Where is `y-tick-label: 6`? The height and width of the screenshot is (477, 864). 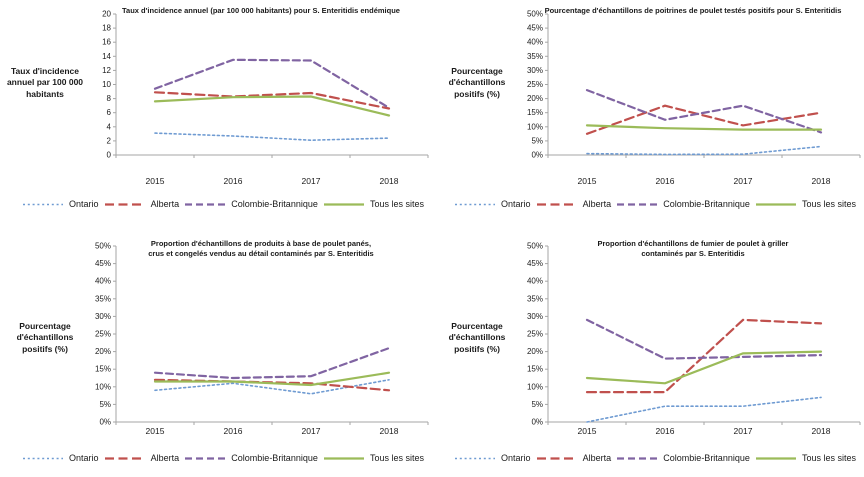
y-tick-label: 6 is located at coordinates (109, 112).